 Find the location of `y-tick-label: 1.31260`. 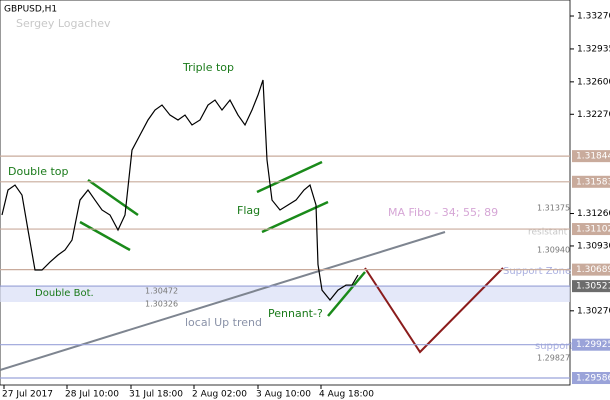

y-tick-label: 1.31260 is located at coordinates (593, 214).